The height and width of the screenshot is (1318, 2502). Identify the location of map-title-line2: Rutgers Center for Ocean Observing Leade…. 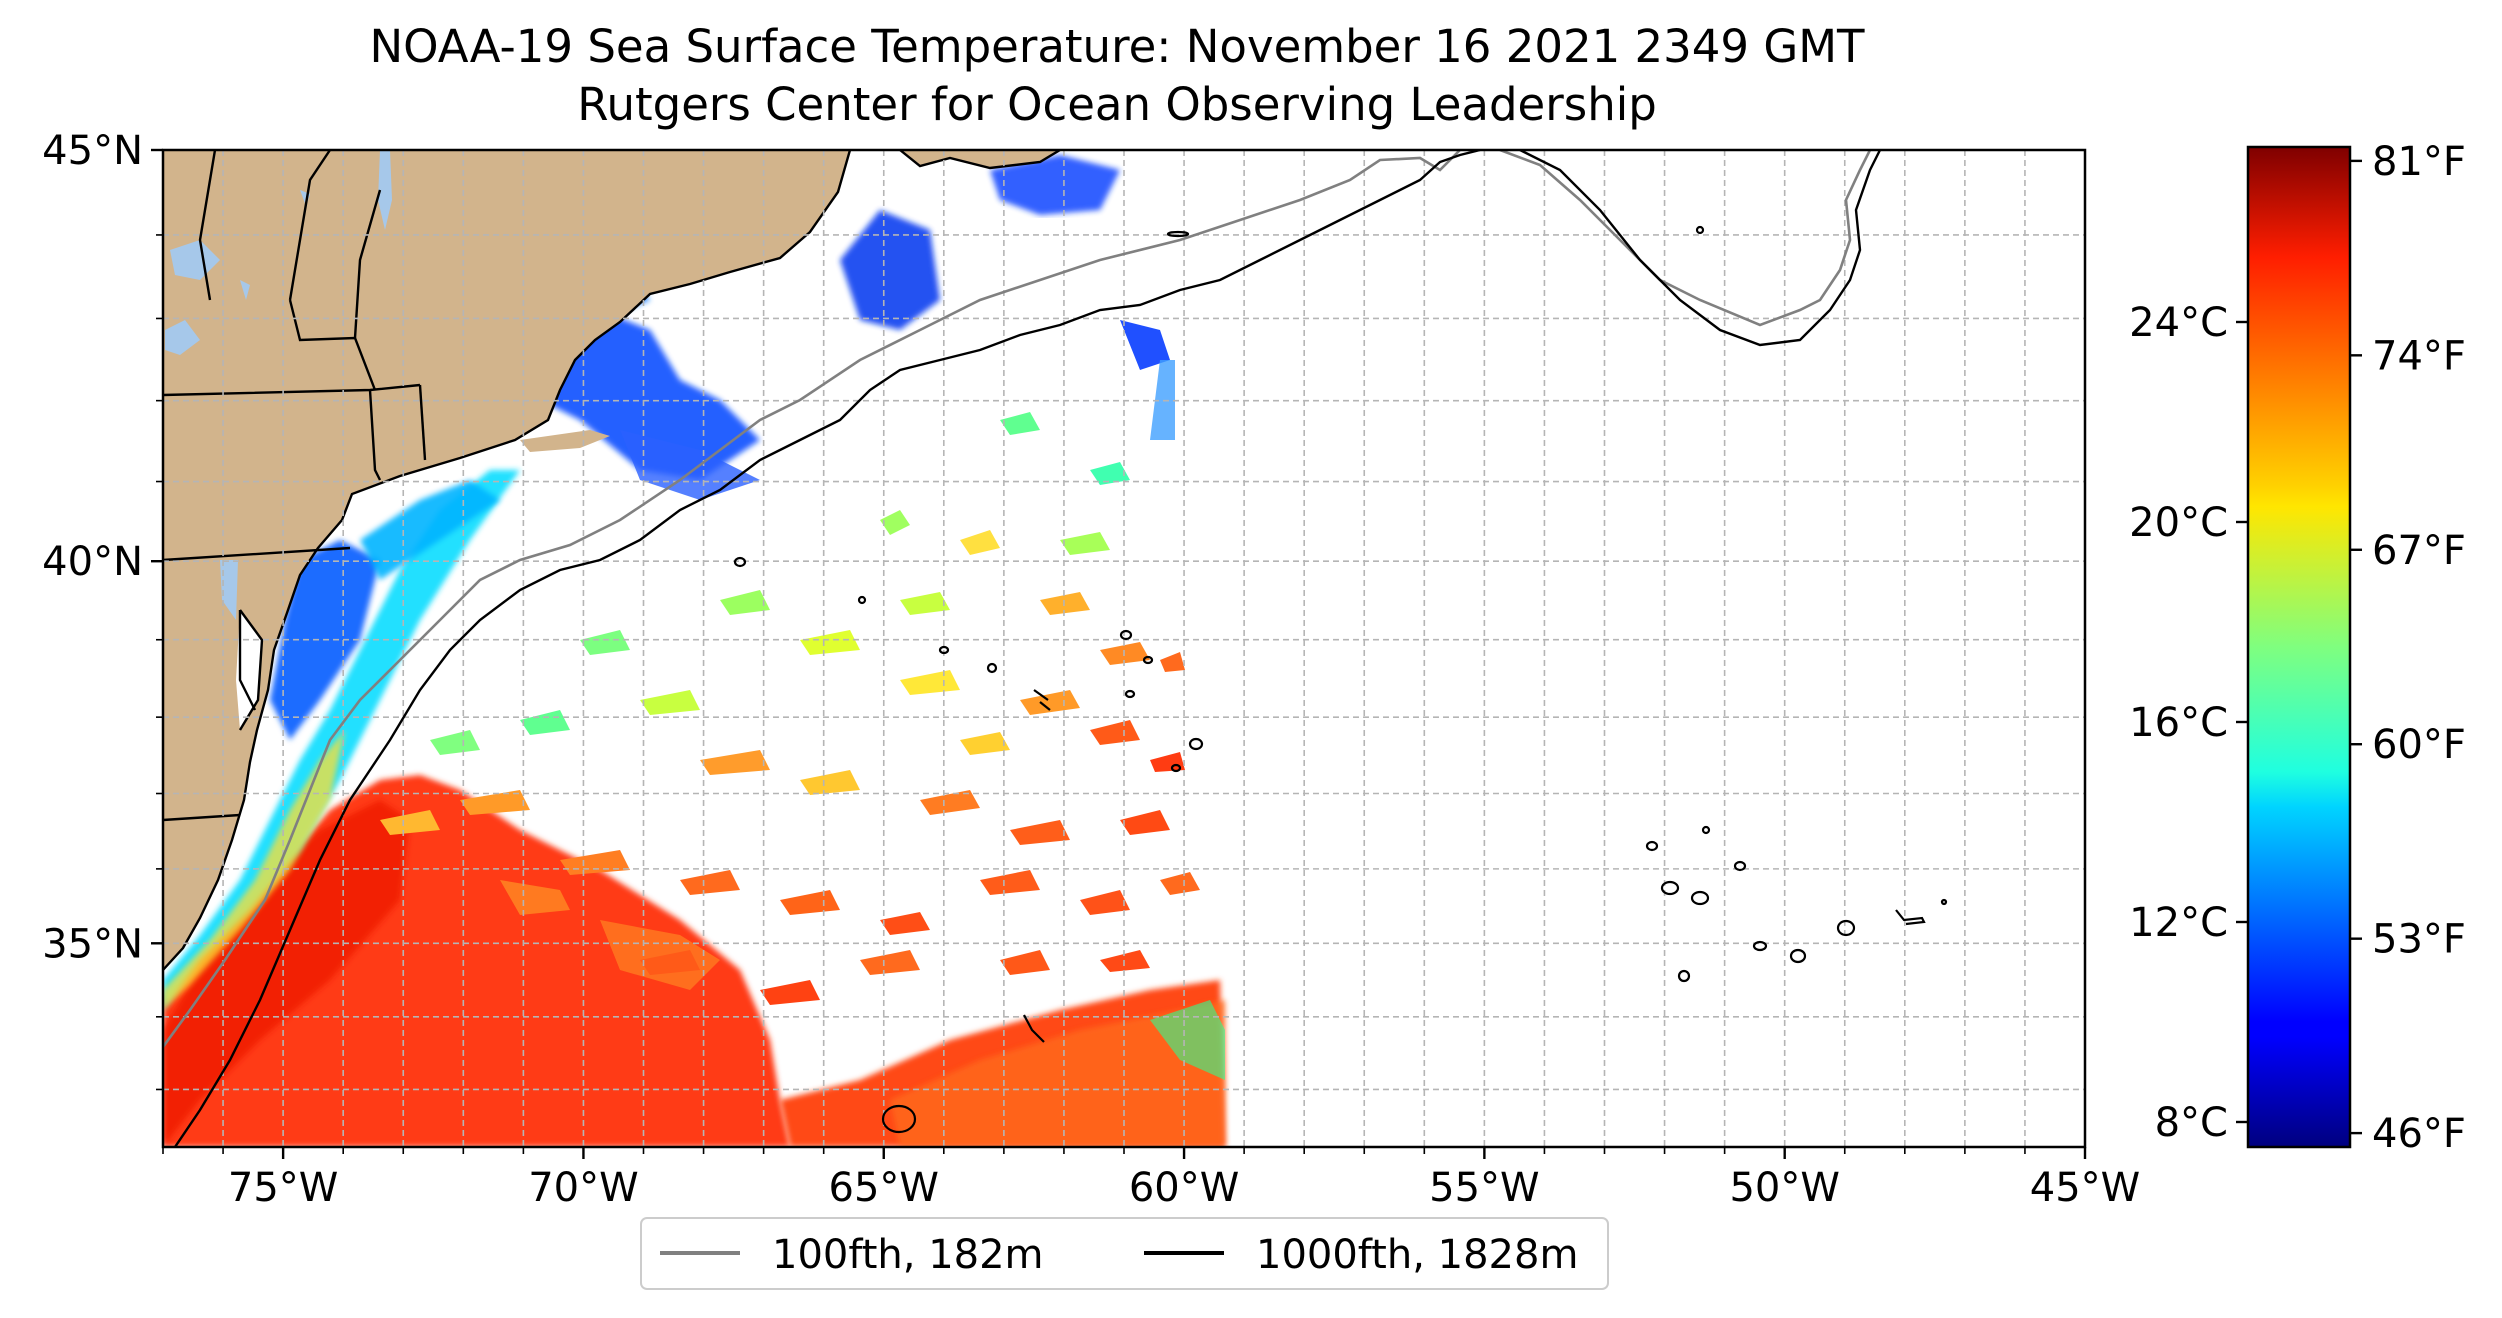
(1117, 104).